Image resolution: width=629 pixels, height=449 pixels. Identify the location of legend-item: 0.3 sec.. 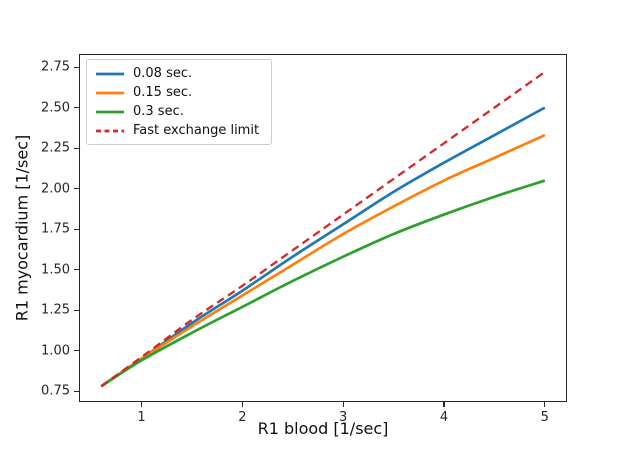
(177, 111).